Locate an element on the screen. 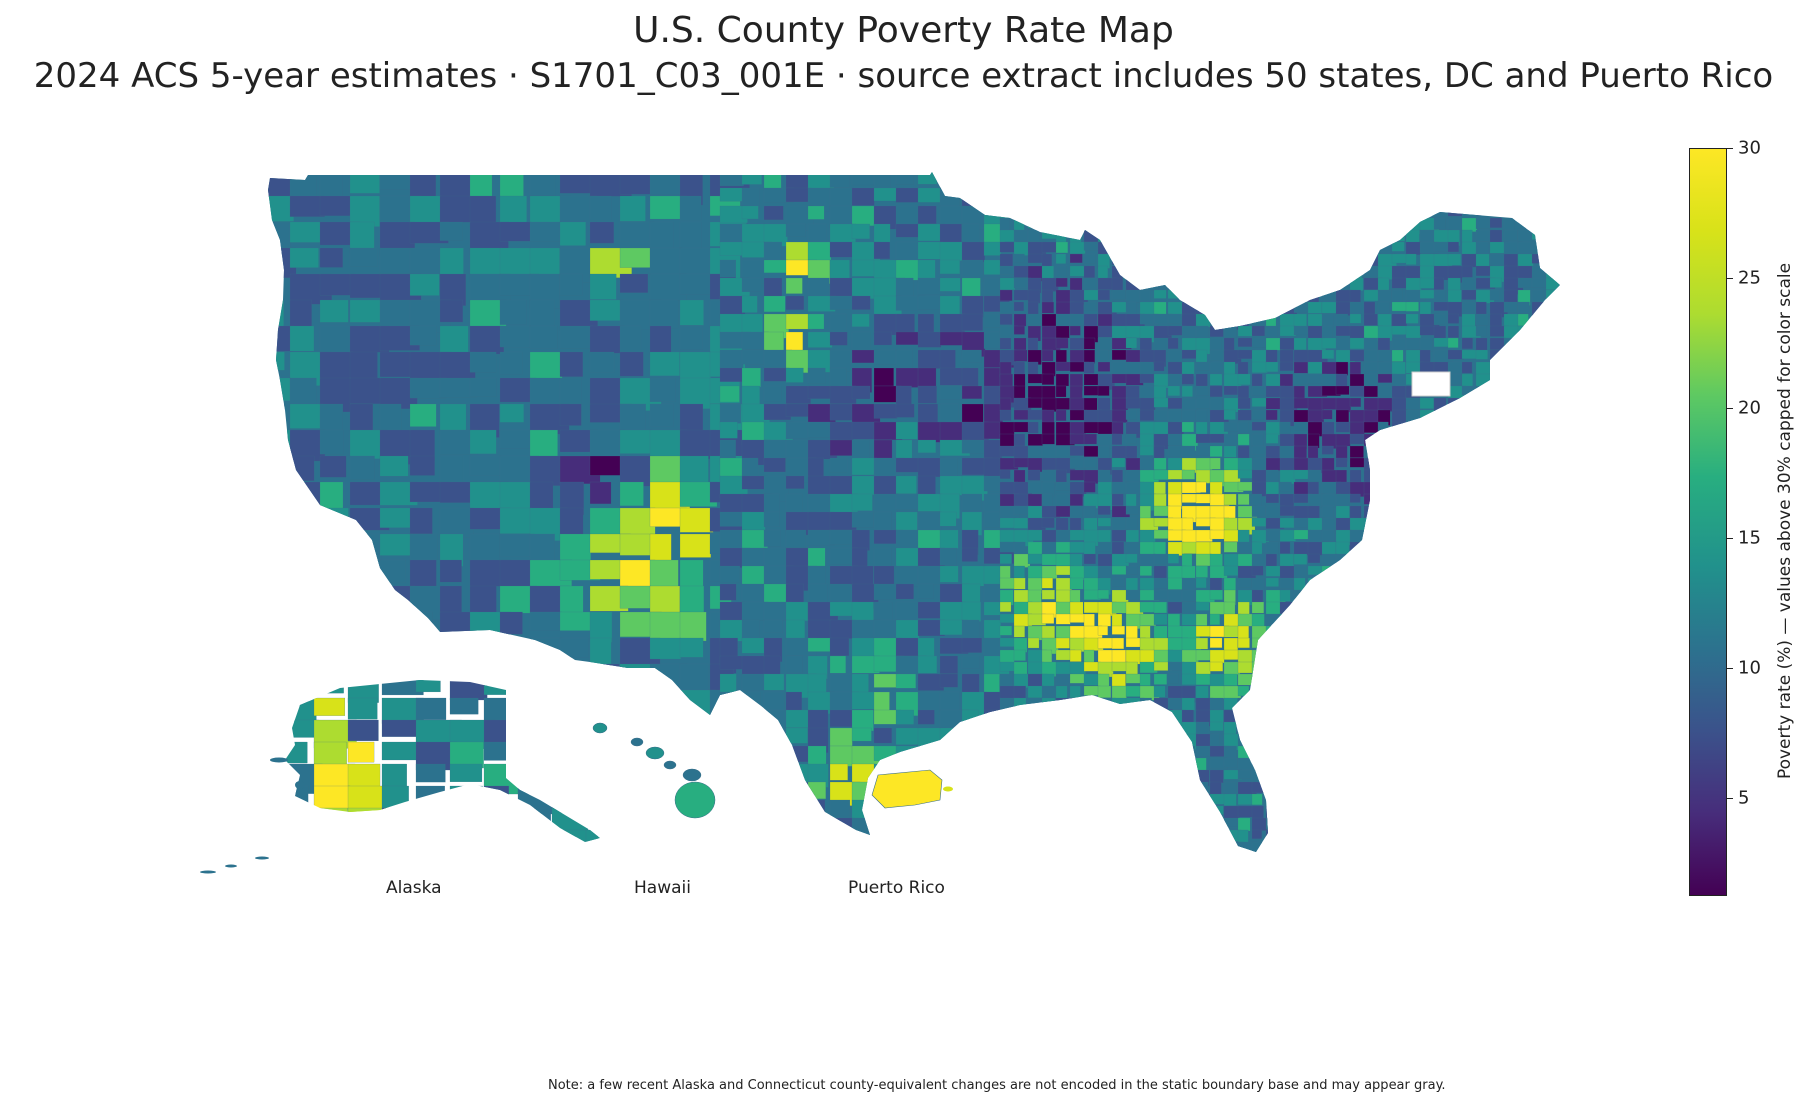  colorbar-tick-label: 20 is located at coordinates (1749, 408).